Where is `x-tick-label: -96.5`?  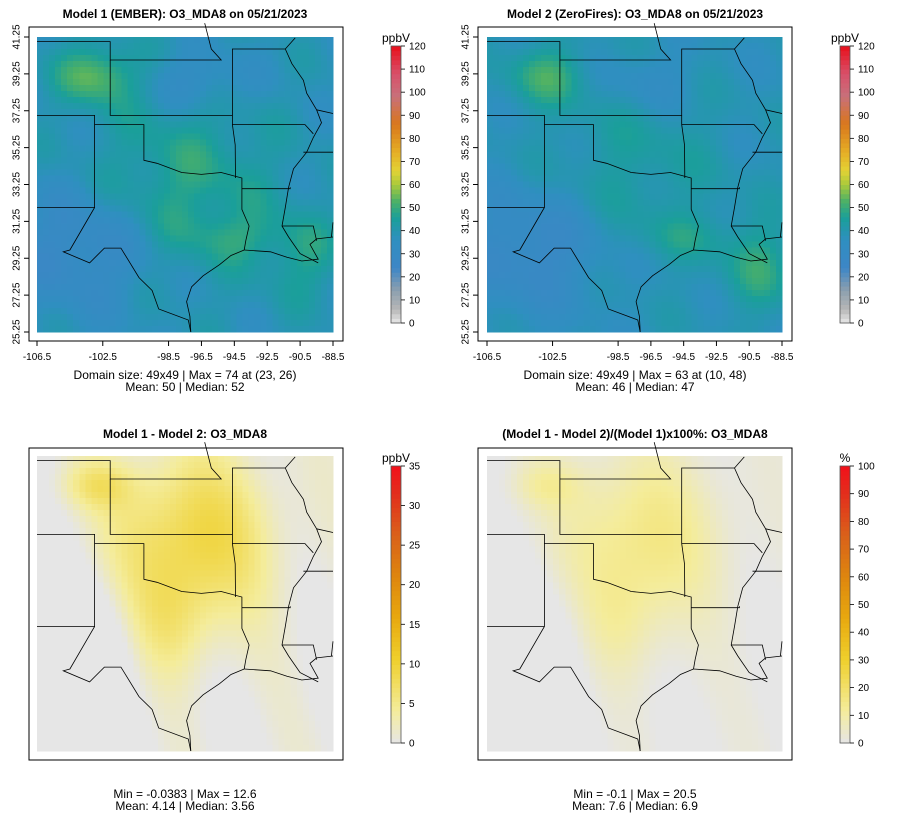
x-tick-label: -96.5 is located at coordinates (650, 357).